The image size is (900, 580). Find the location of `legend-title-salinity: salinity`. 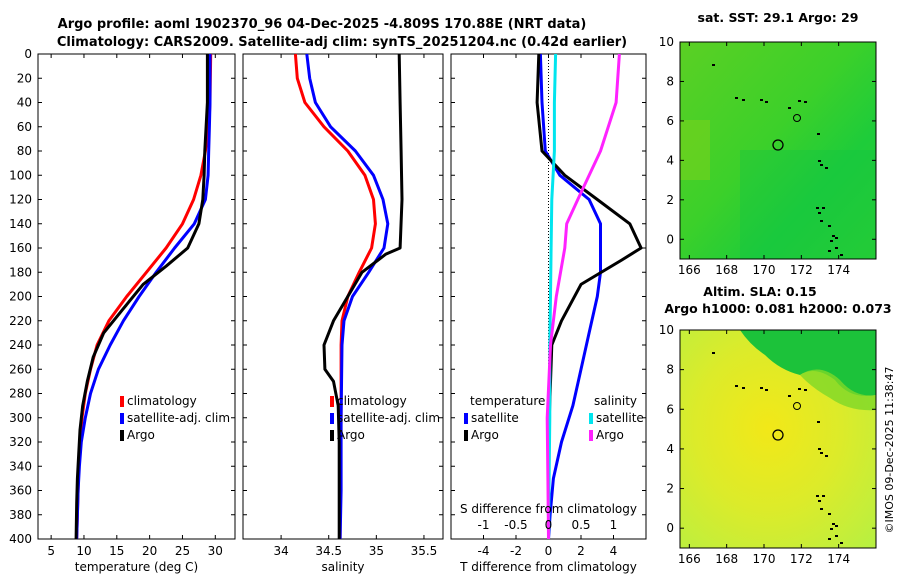

legend-title-salinity: salinity is located at coordinates (615, 401).